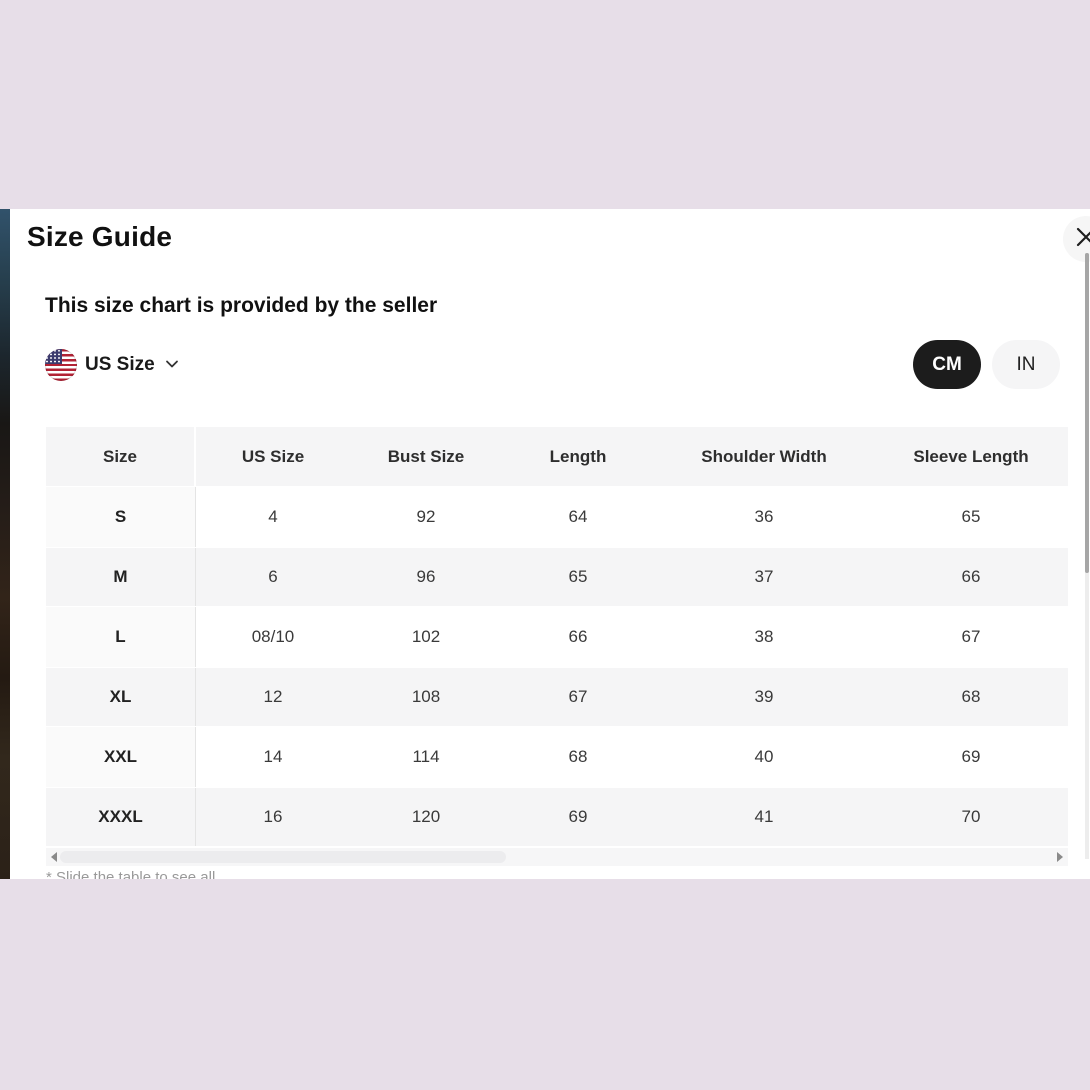 The width and height of the screenshot is (1090, 1090). What do you see at coordinates (121, 637) in the screenshot?
I see `table-cell: L` at bounding box center [121, 637].